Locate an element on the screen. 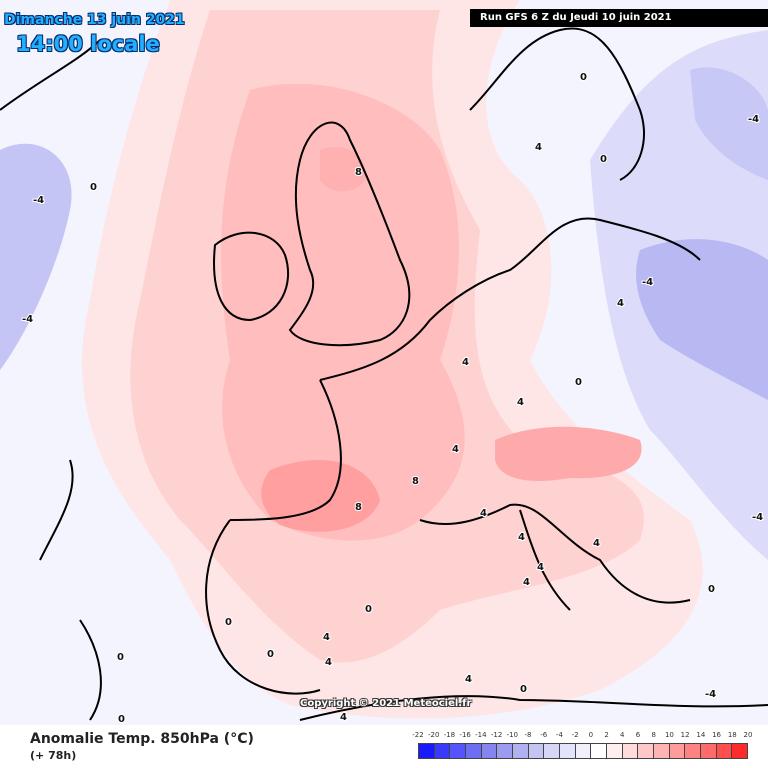 Image resolution: width=768 pixels, height=768 pixels. coast-mediterranean is located at coordinates (555, 553).